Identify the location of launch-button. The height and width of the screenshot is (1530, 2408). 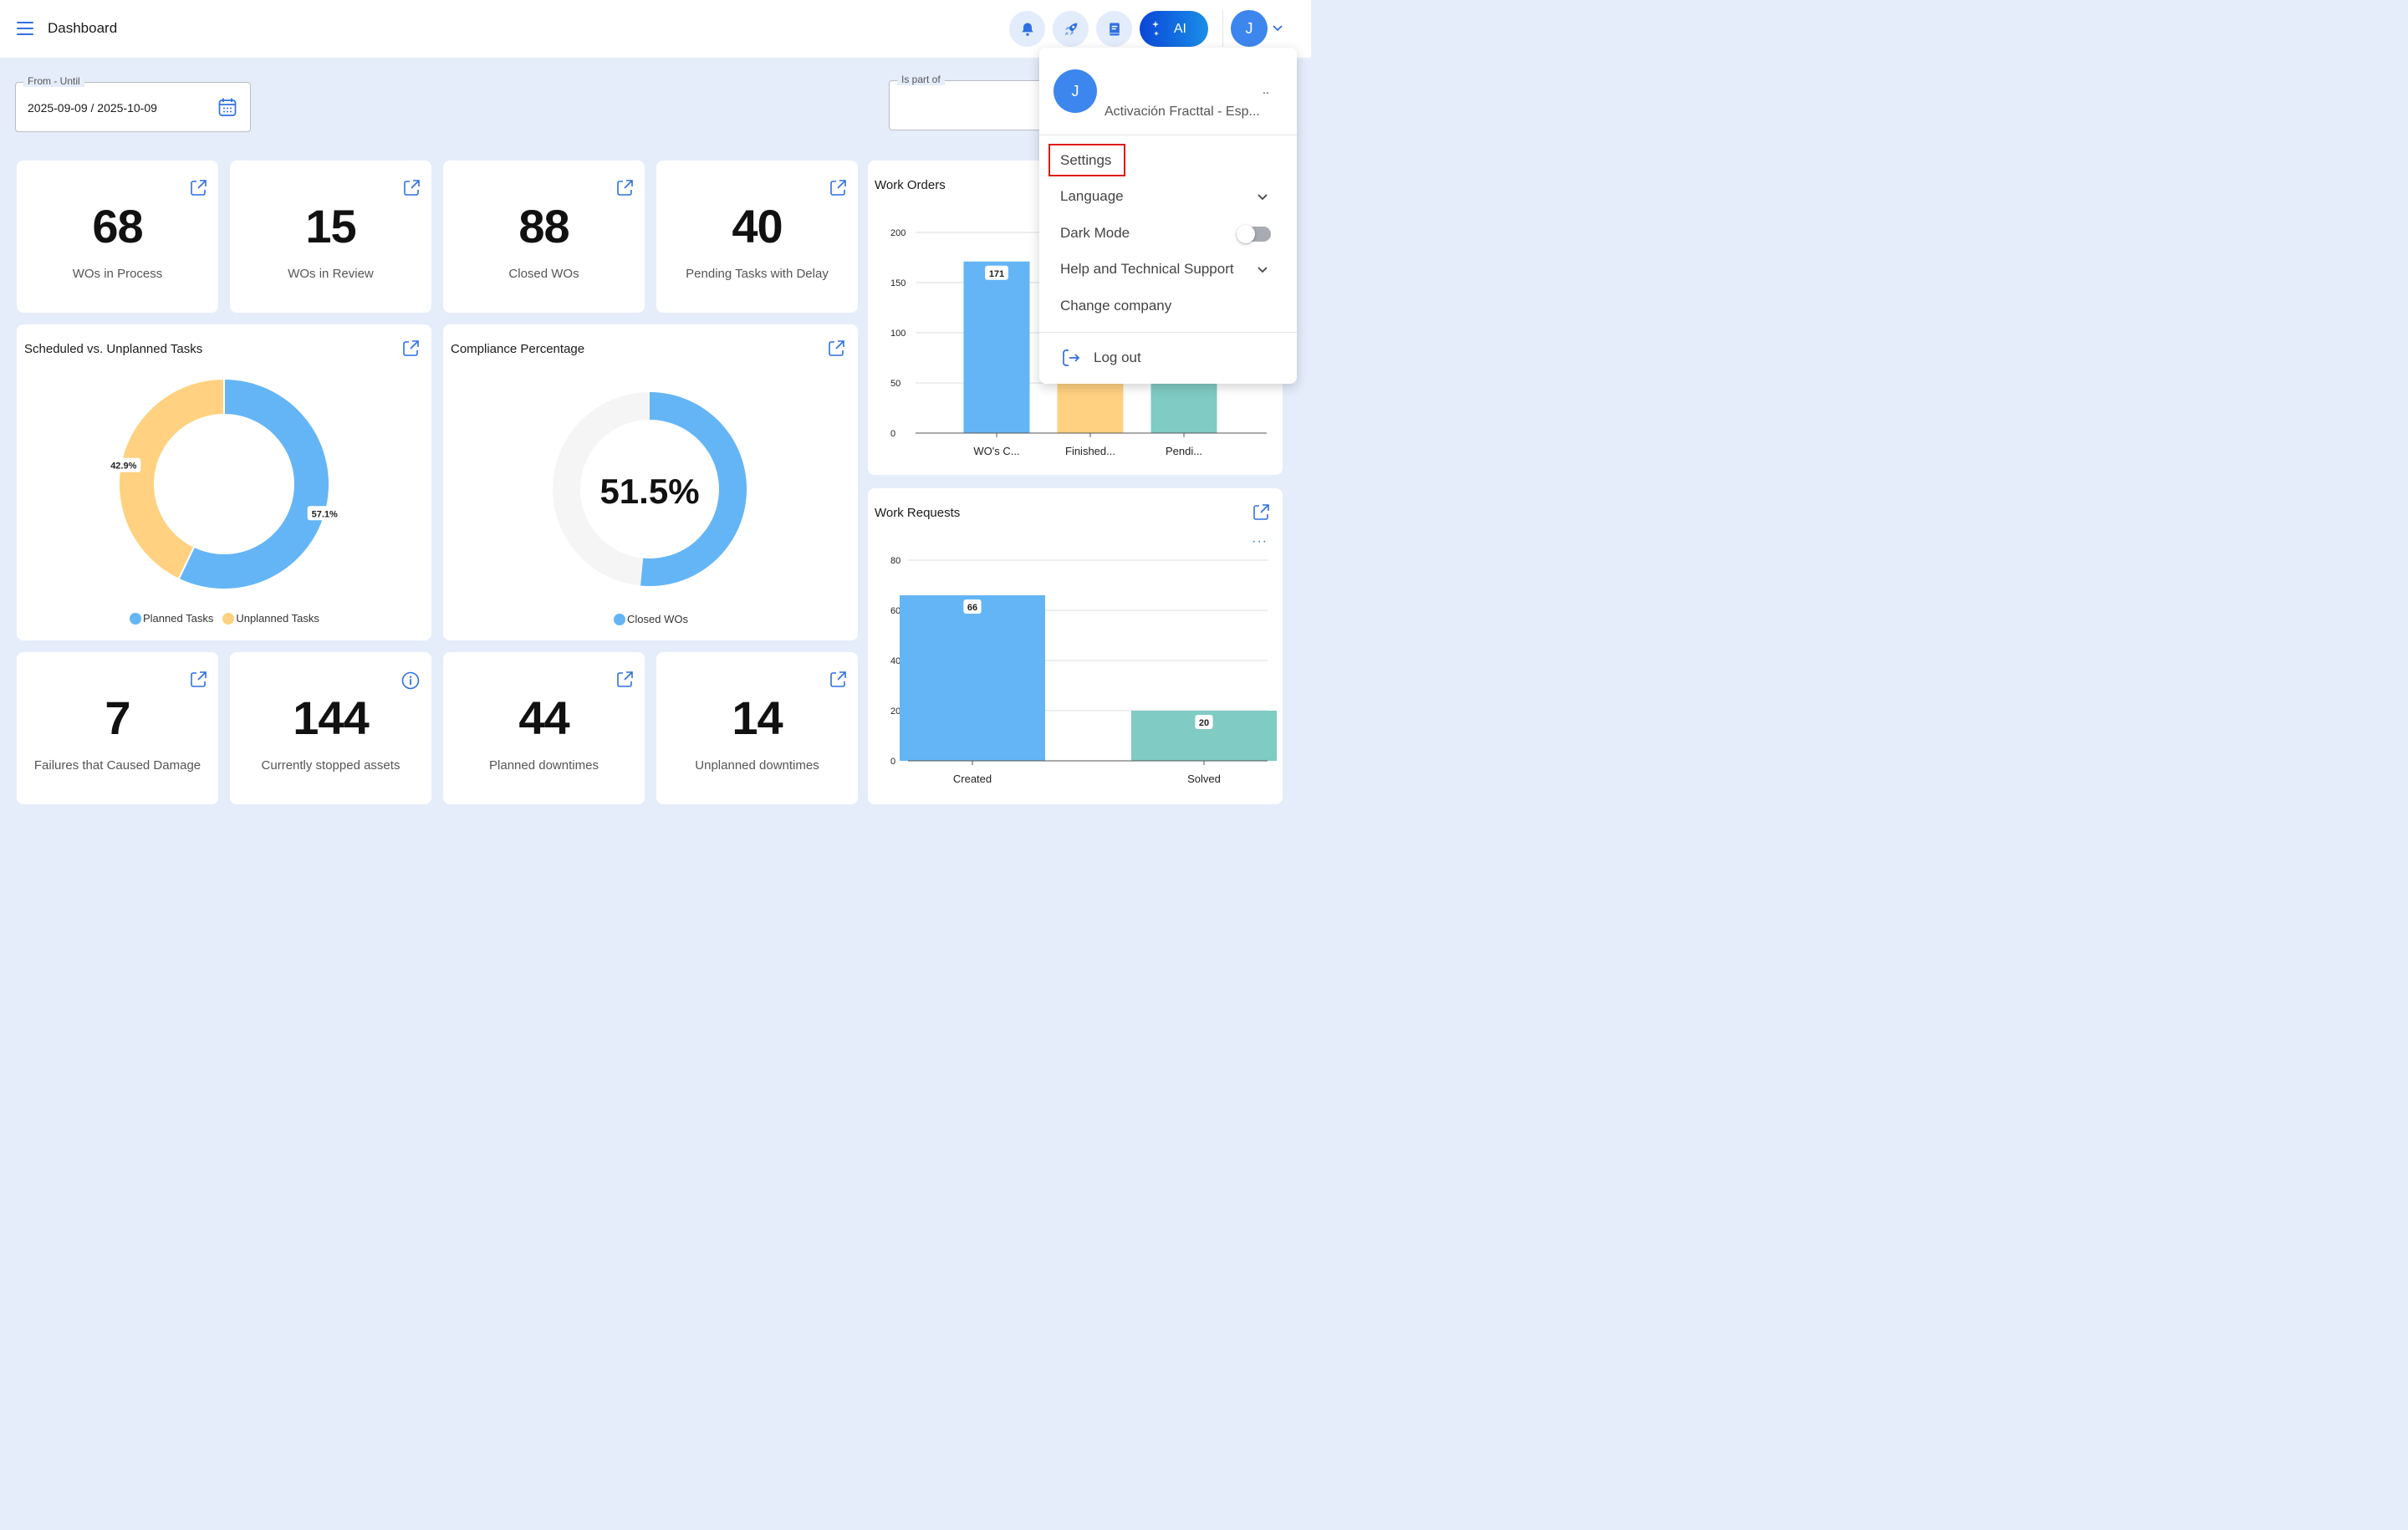
(1071, 29).